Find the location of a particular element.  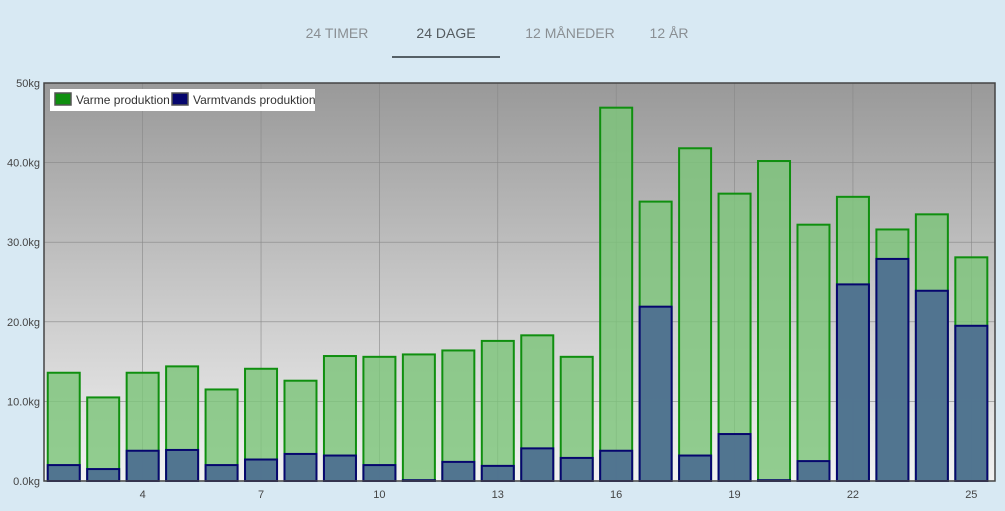

y-tick-label-0: 0.0kg is located at coordinates (26, 482).